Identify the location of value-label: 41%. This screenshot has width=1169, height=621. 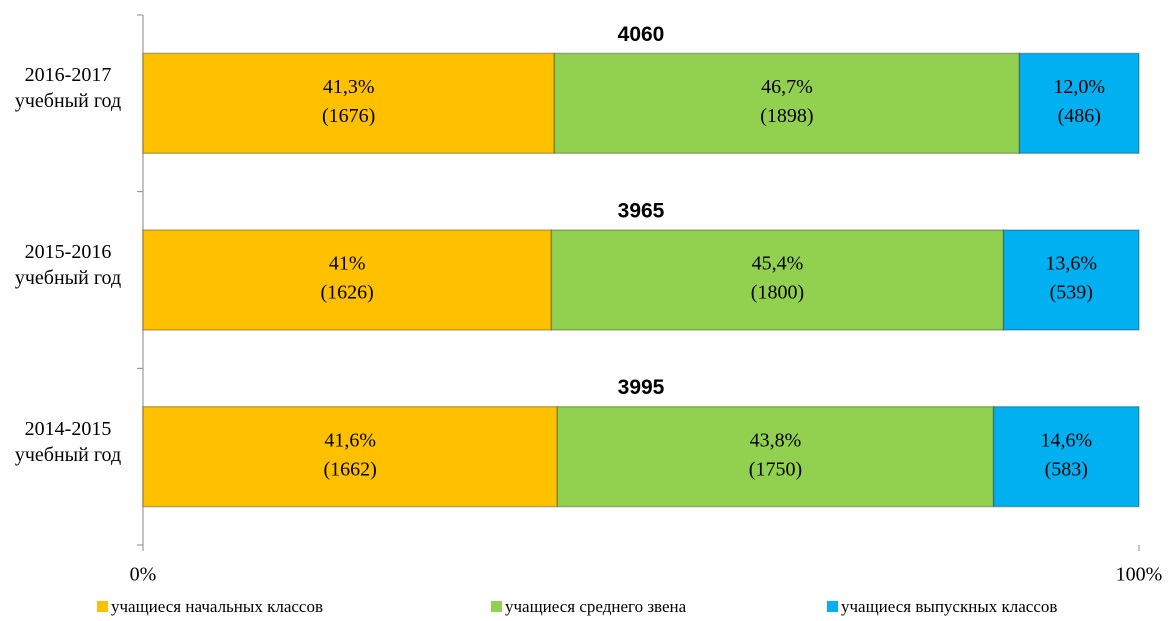
(347, 264).